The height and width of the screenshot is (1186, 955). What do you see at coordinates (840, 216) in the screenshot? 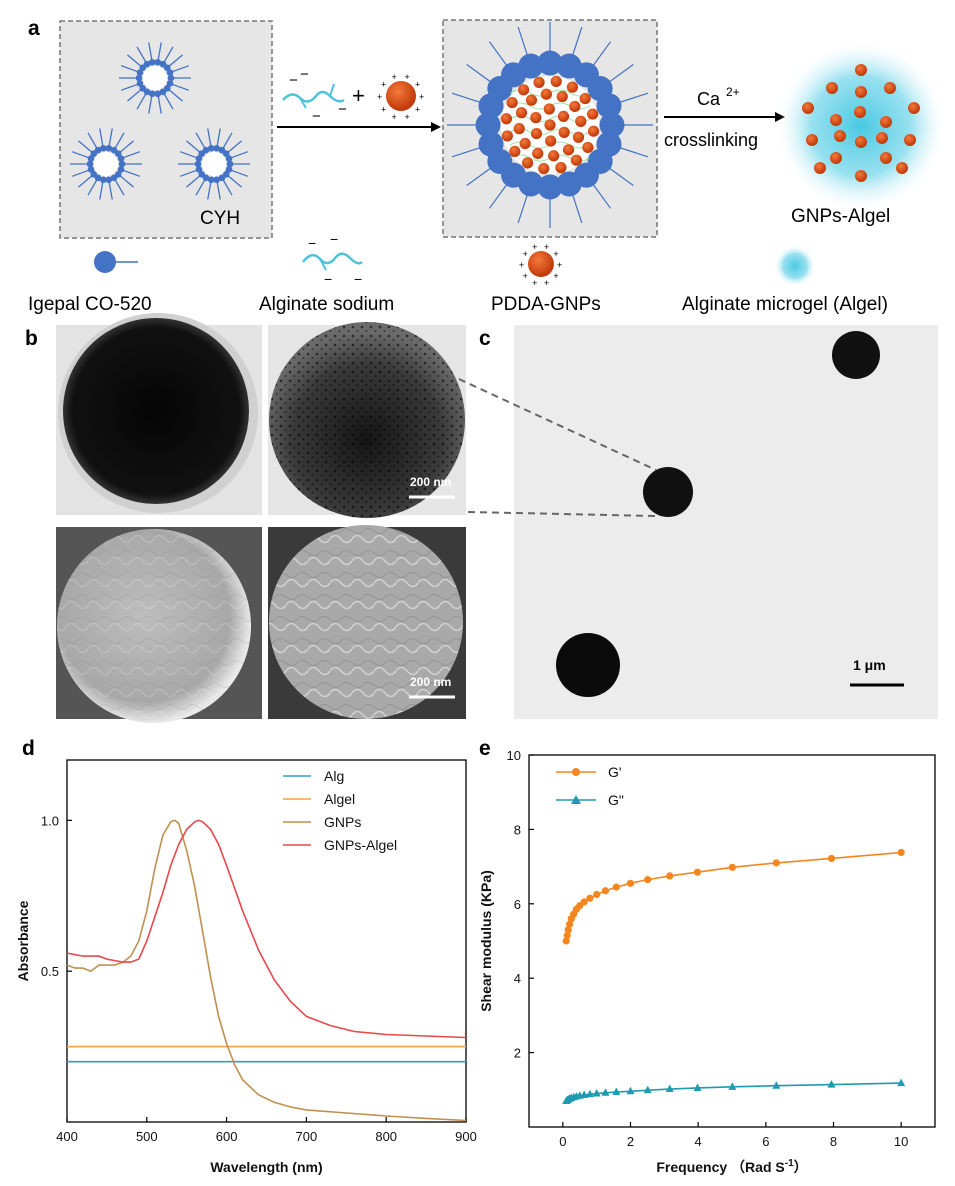
I see `product-label: GNPs-Algel` at bounding box center [840, 216].